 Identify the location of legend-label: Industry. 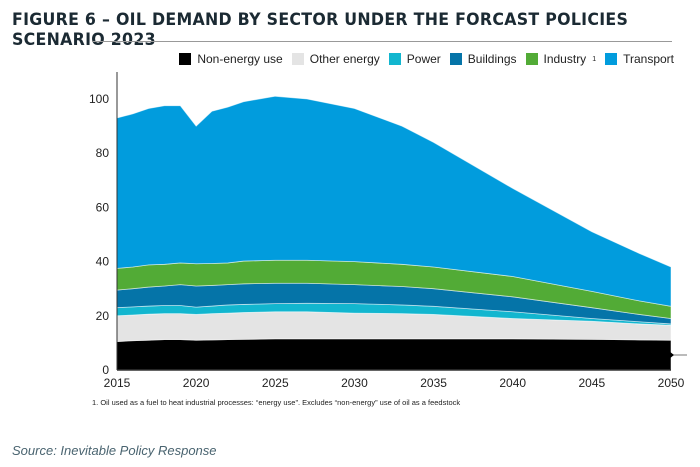
(565, 59).